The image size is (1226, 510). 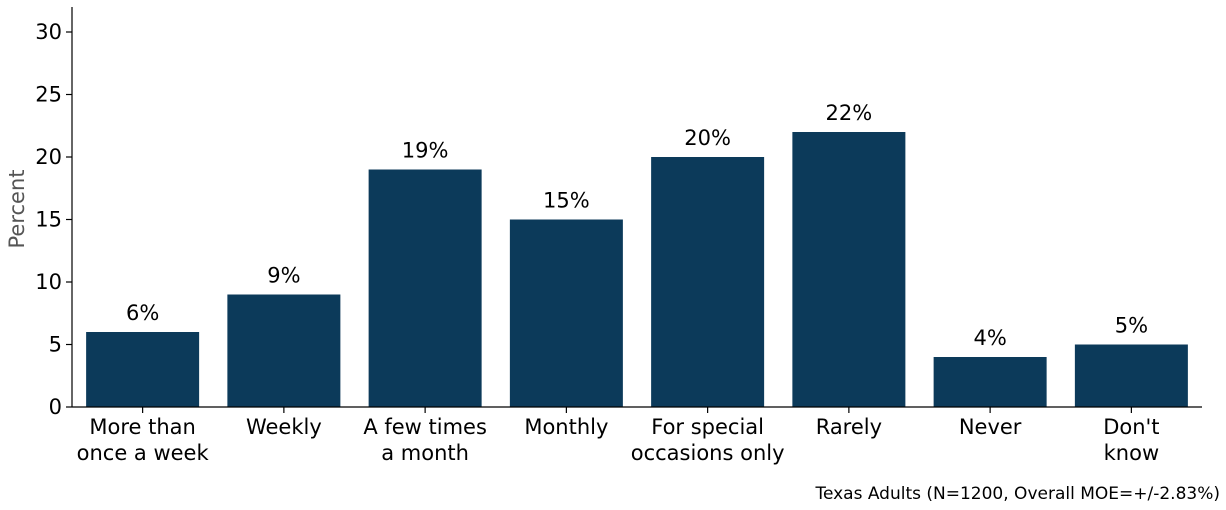 I want to click on bar-value-label: 5%, so click(x=1131, y=326).